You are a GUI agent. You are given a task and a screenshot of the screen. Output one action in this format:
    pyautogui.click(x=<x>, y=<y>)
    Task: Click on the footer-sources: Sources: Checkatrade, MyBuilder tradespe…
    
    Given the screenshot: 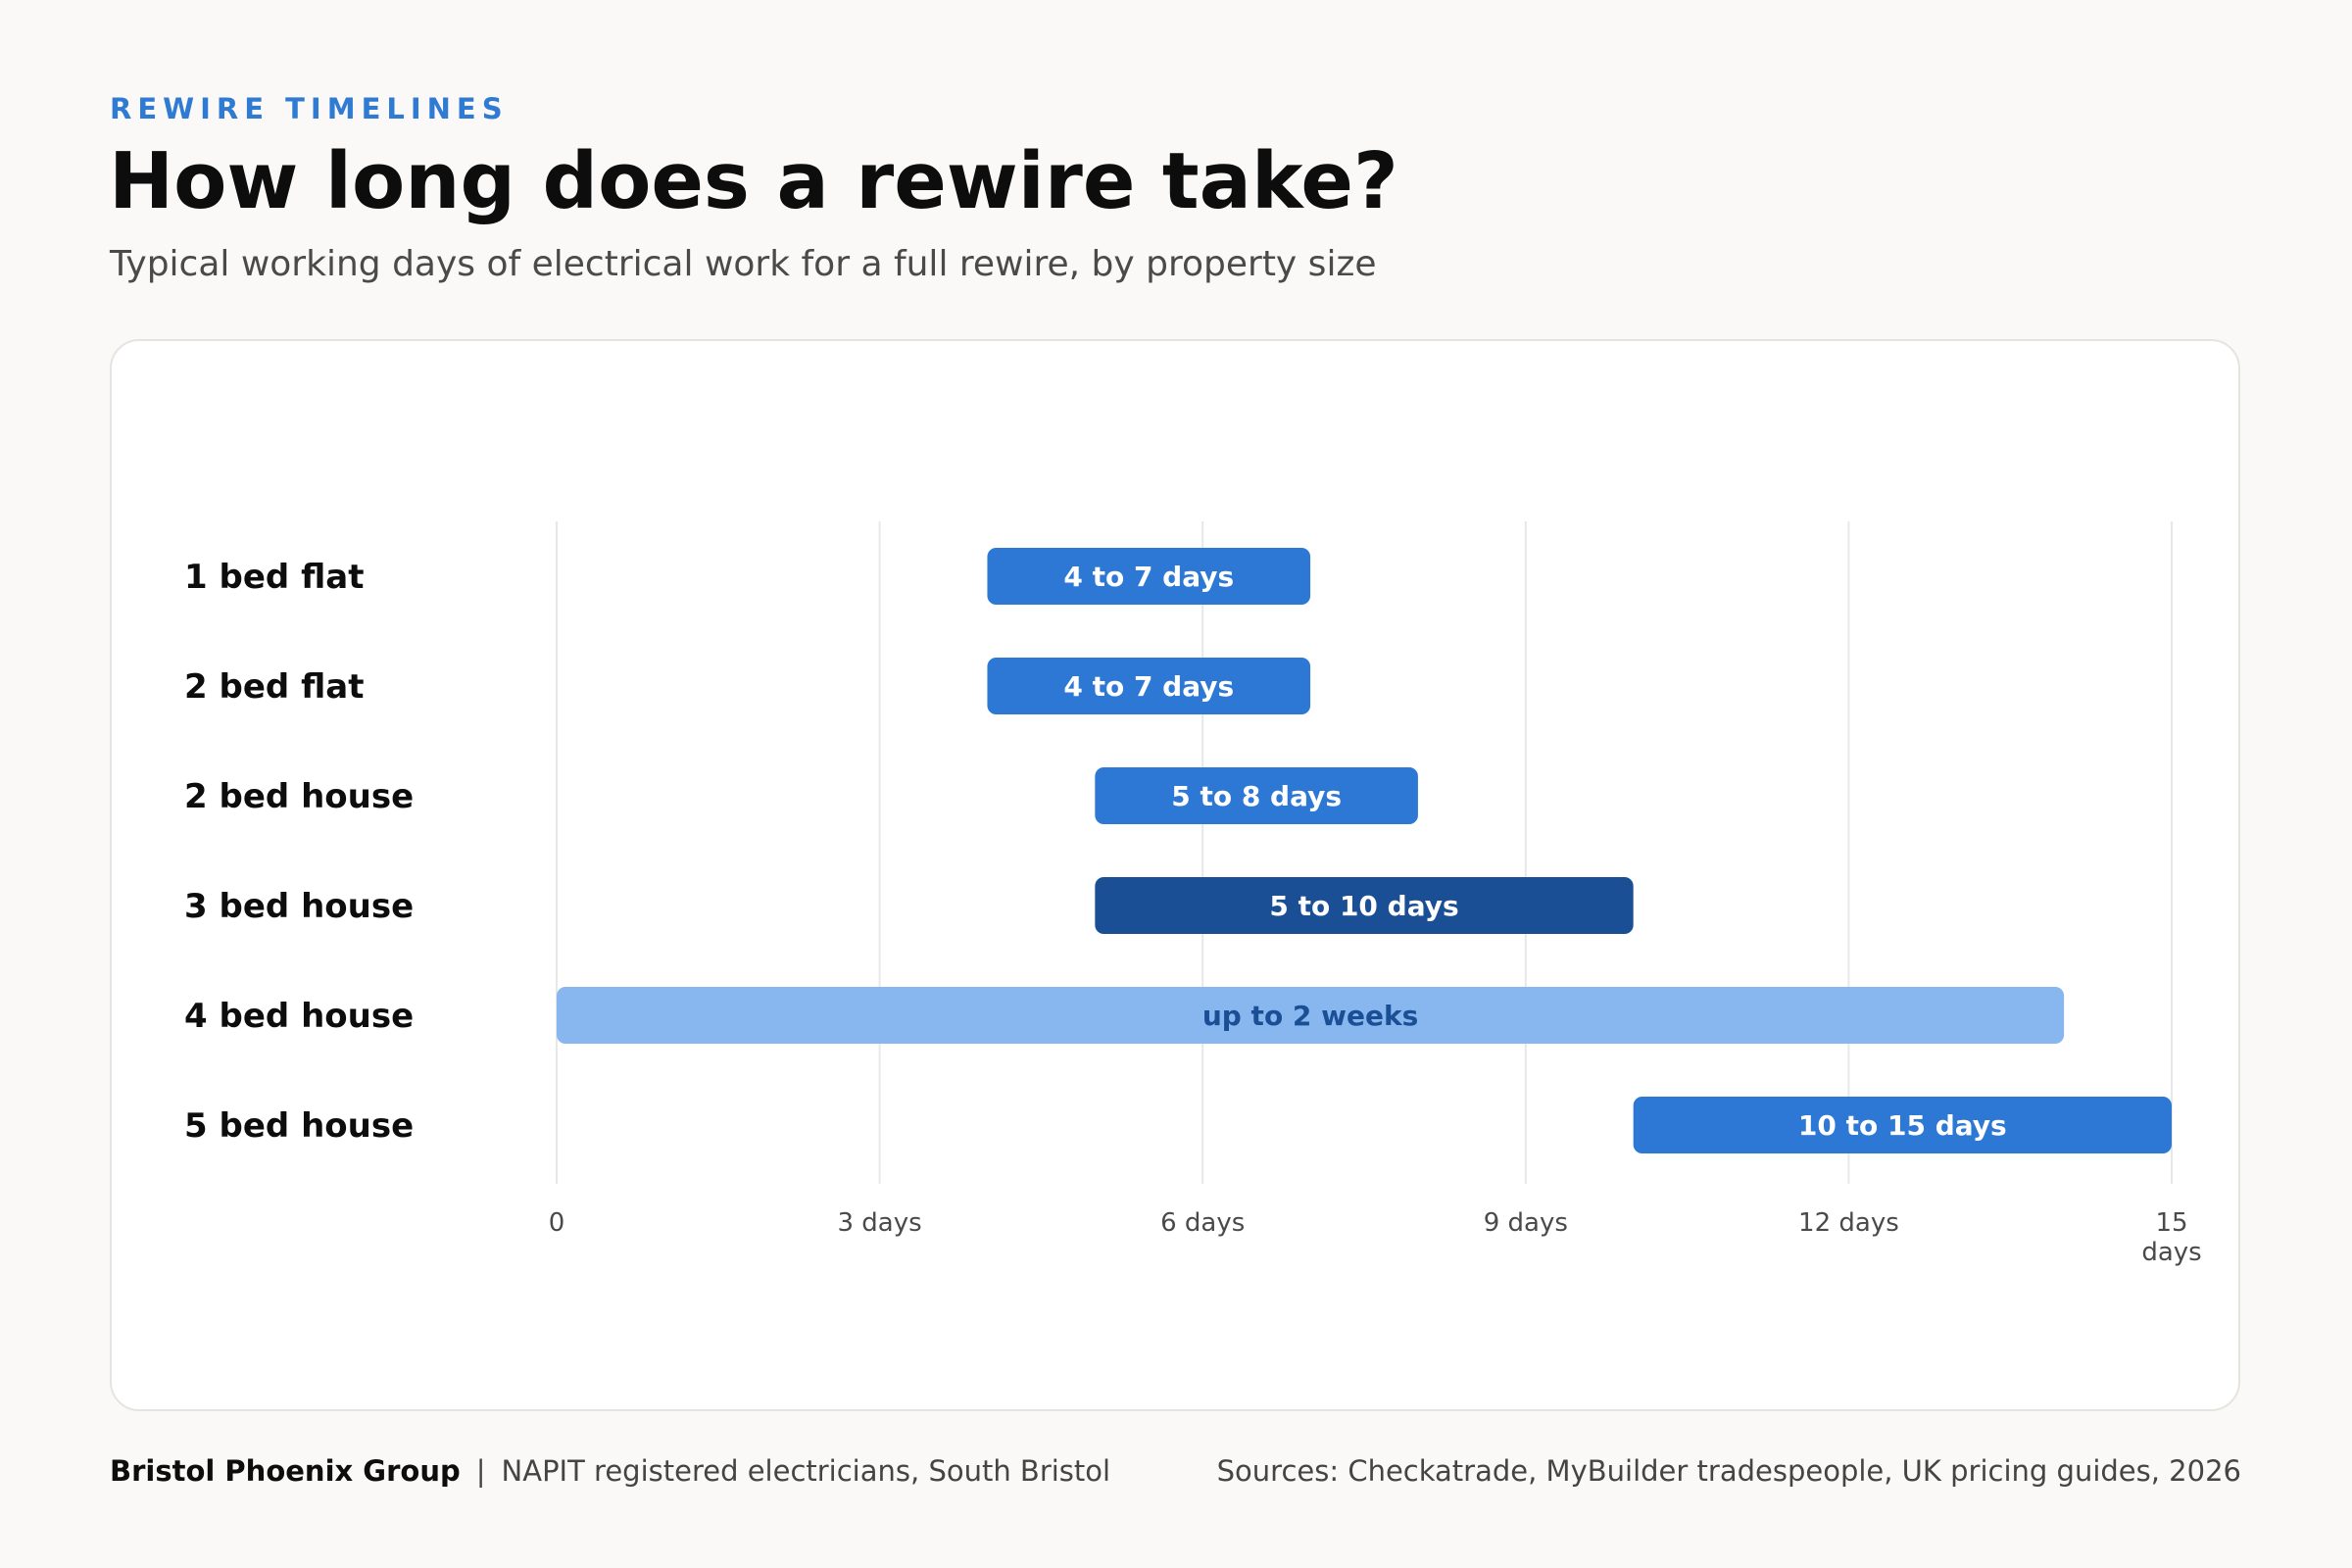 What is the action you would take?
    pyautogui.click(x=1728, y=1471)
    